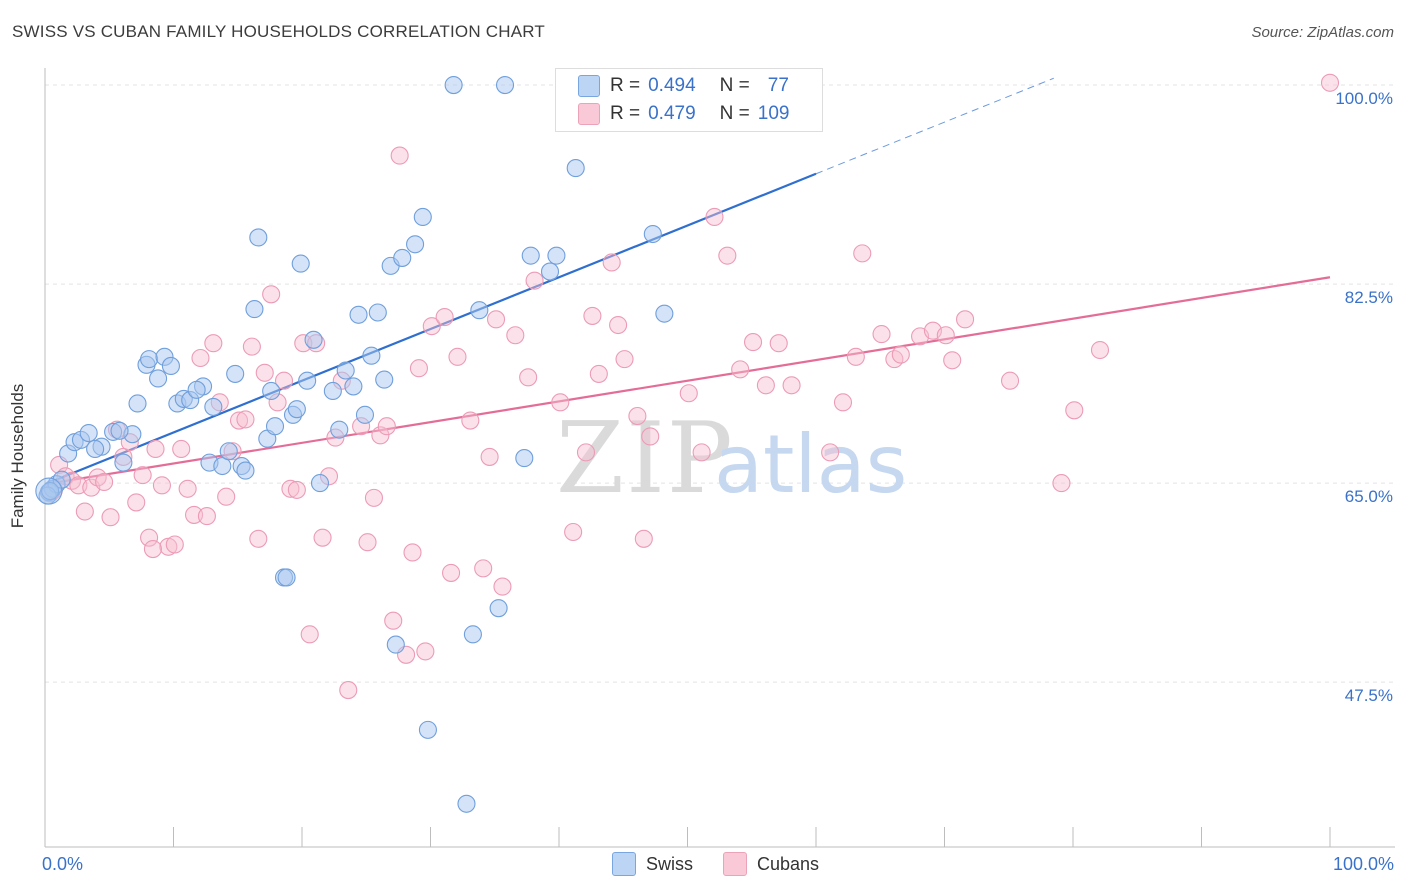 The image size is (1406, 892). Describe the element at coordinates (672, 113) in the screenshot. I see `cubans-r-value: 0.479` at that location.